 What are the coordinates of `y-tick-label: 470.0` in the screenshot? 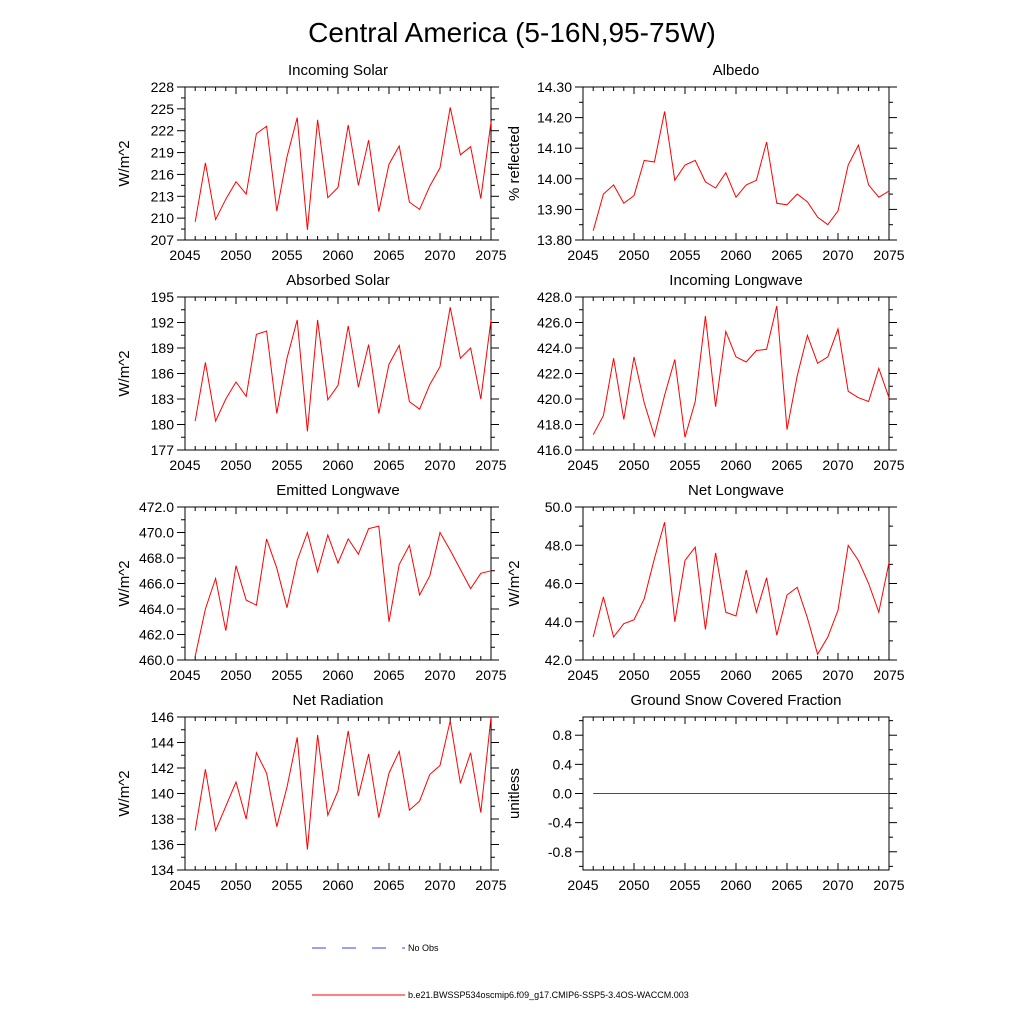 It's located at (156, 533).